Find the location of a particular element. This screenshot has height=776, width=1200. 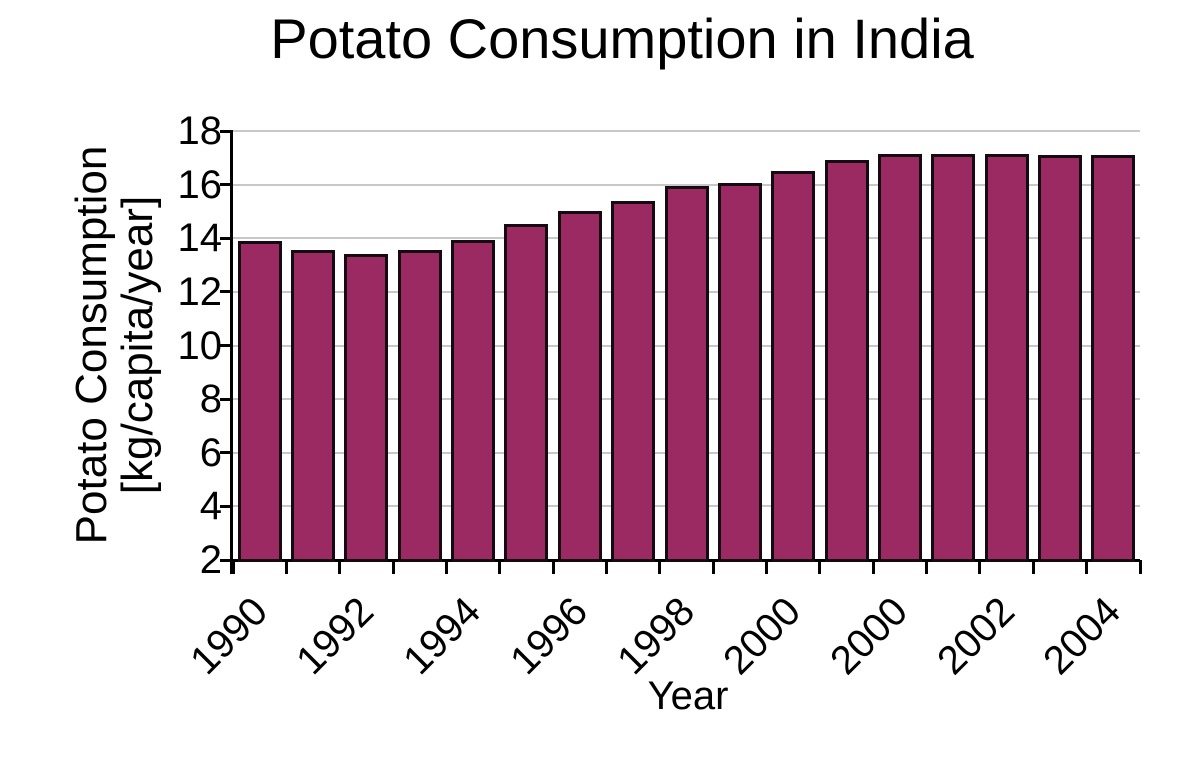

bar-1990 is located at coordinates (259, 401).